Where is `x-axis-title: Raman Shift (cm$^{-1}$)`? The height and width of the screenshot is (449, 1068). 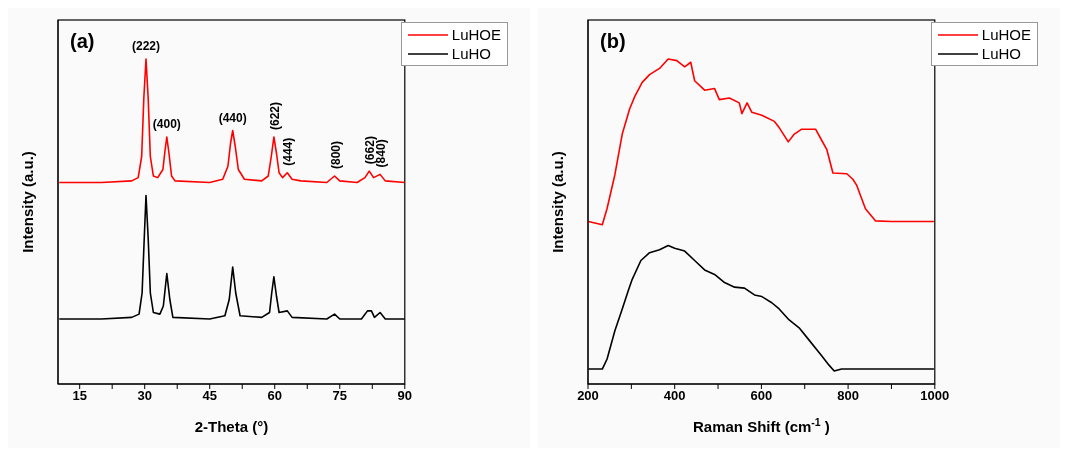
x-axis-title: Raman Shift (cm$^{-1}$) is located at coordinates (761, 425).